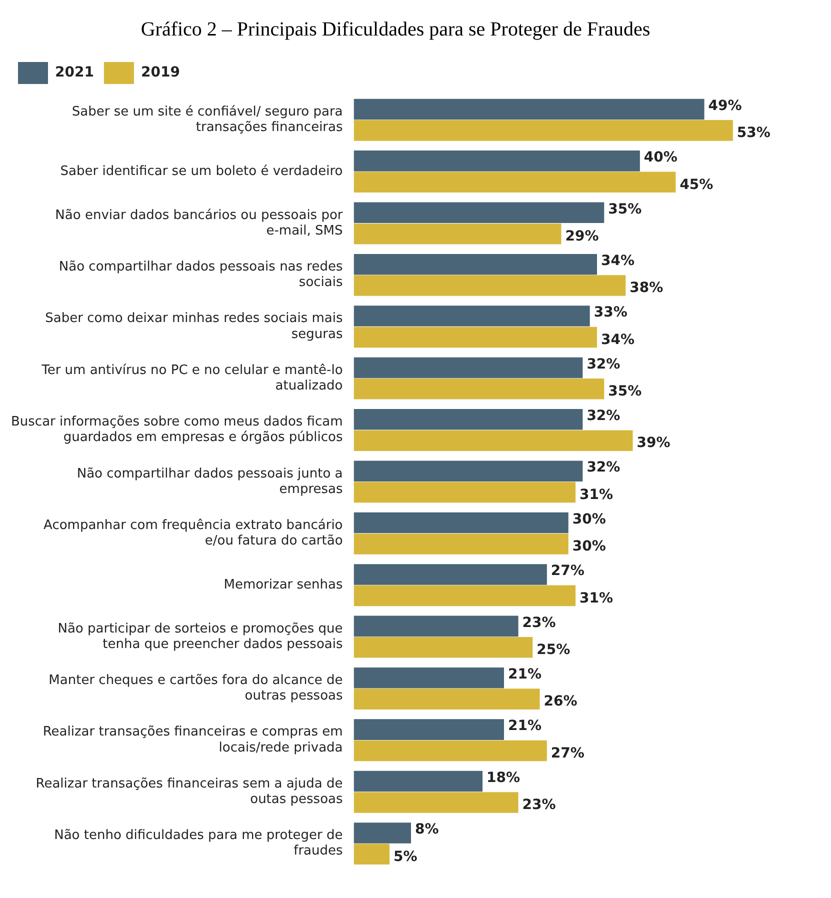 The image size is (831, 898). I want to click on y-tick-label: Não compartilhar dados pessoais nas redes sociais, so click(200, 275).